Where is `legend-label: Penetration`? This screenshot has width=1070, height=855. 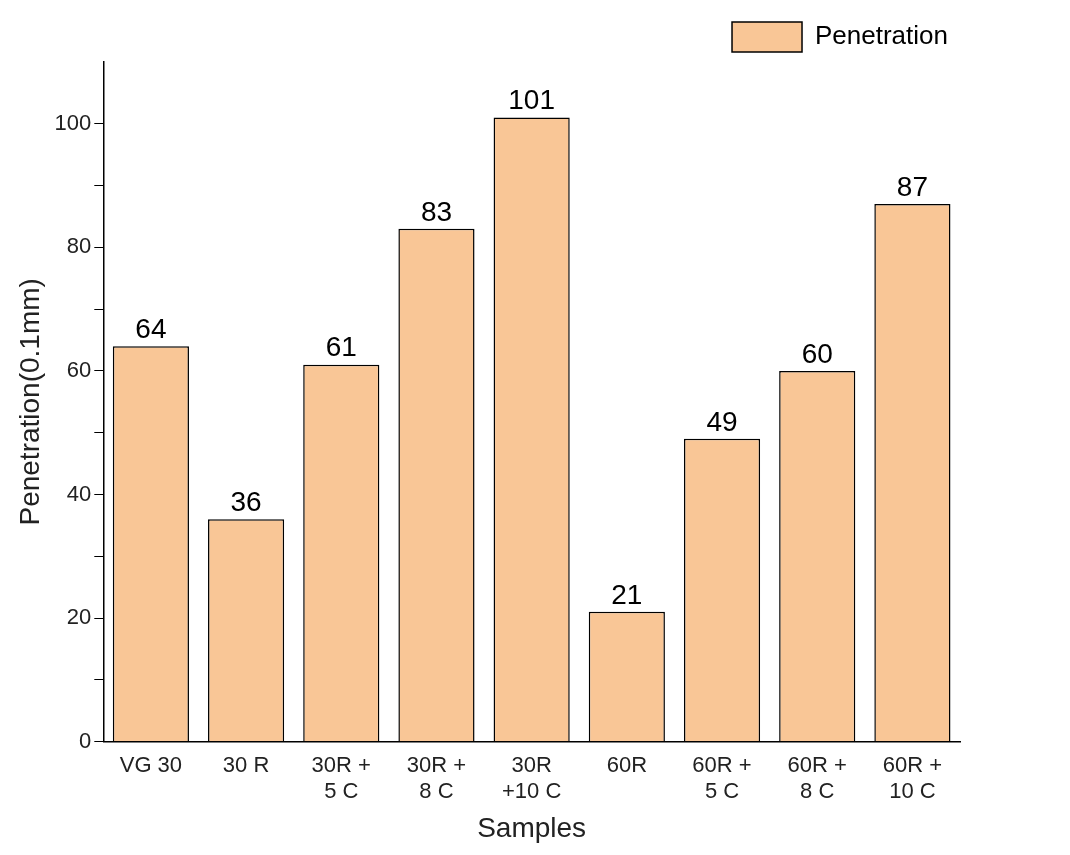 legend-label: Penetration is located at coordinates (881, 35).